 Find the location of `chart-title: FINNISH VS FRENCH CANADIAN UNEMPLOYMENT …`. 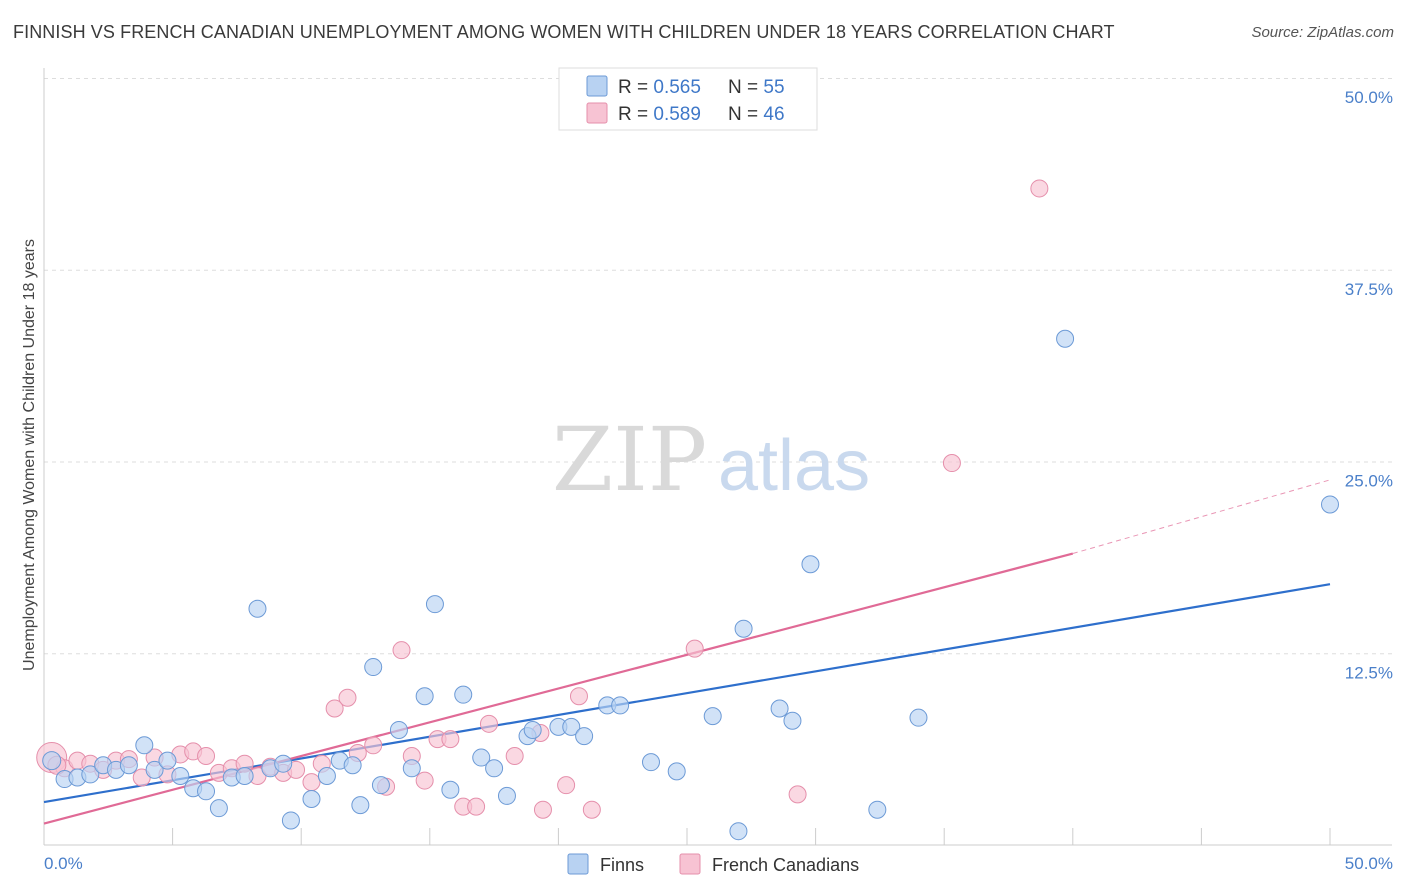

chart-title: FINNISH VS FRENCH CANADIAN UNEMPLOYMENT … is located at coordinates (564, 32).